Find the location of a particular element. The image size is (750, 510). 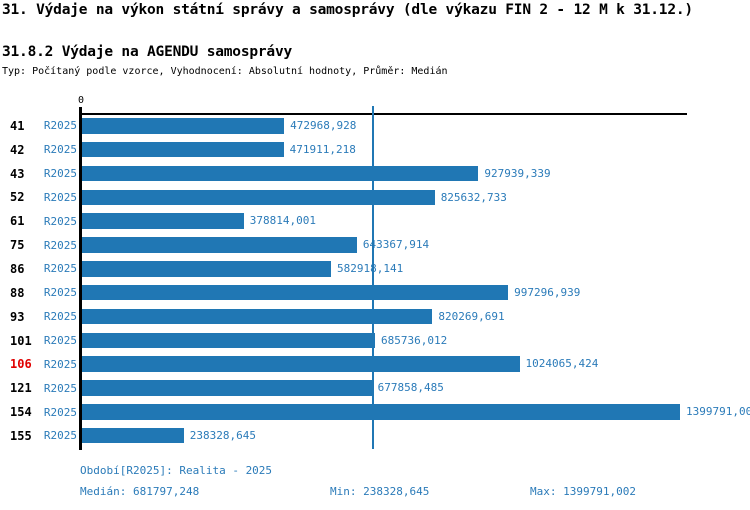

category-label: 43 is located at coordinates (17, 173).